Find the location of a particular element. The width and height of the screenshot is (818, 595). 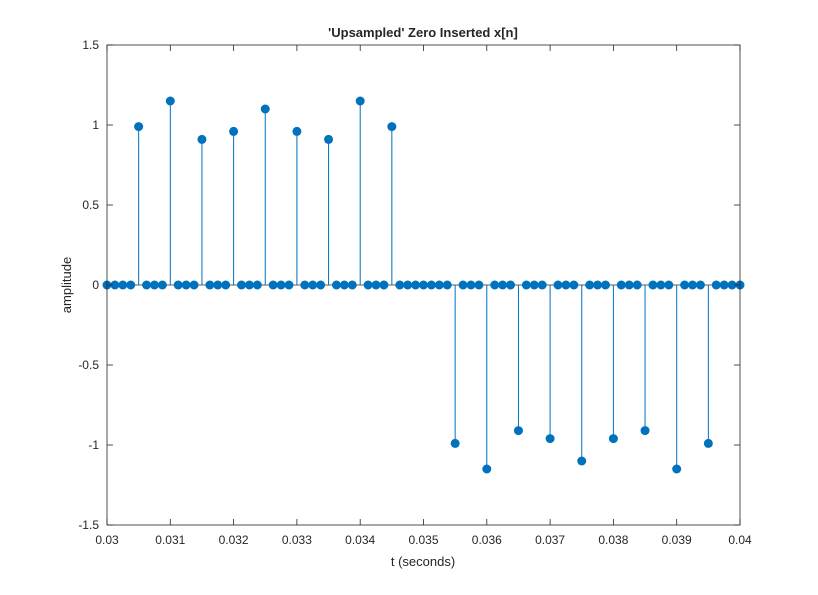

y-tick-label: 0 is located at coordinates (95, 285).